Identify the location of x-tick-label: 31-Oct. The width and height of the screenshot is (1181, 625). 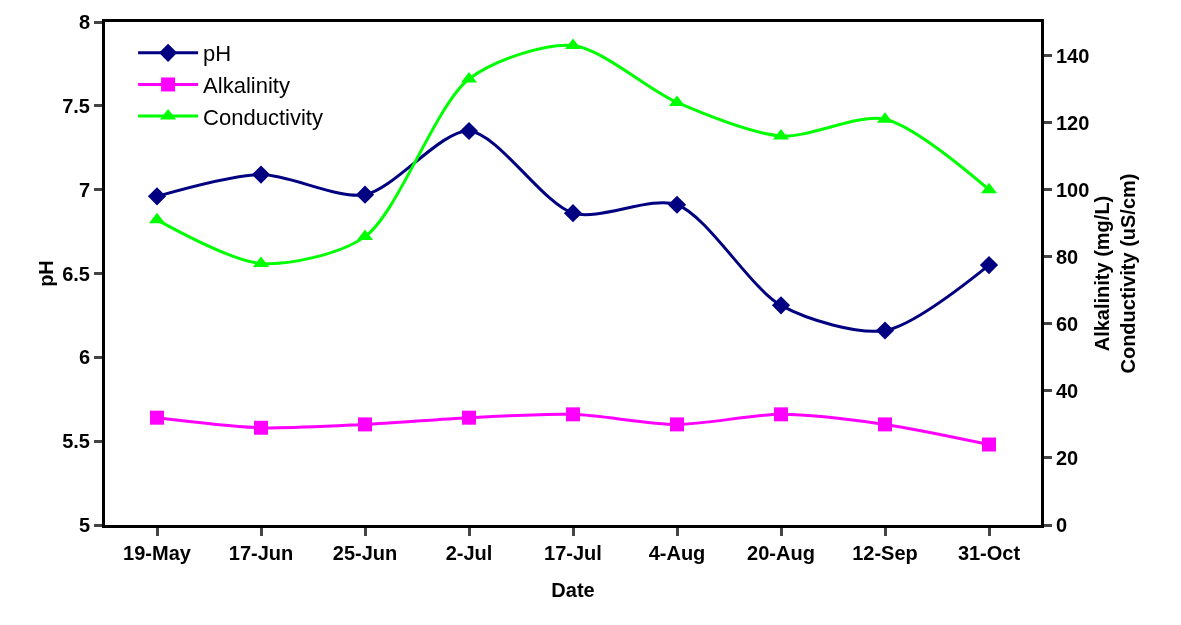
(989, 553).